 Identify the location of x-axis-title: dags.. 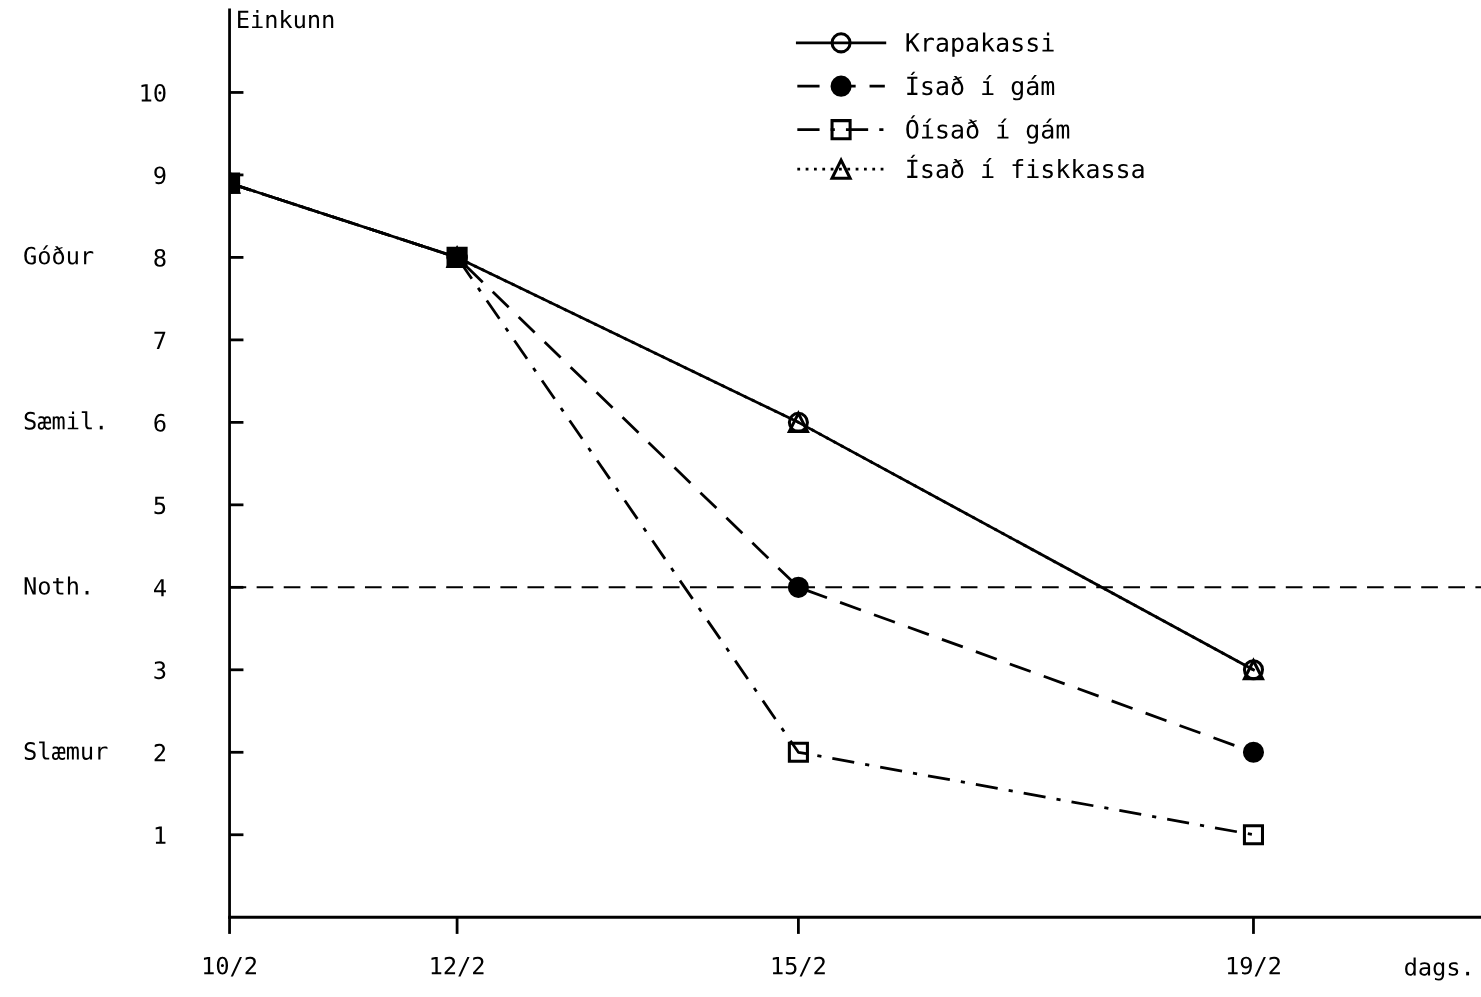
(1437, 969).